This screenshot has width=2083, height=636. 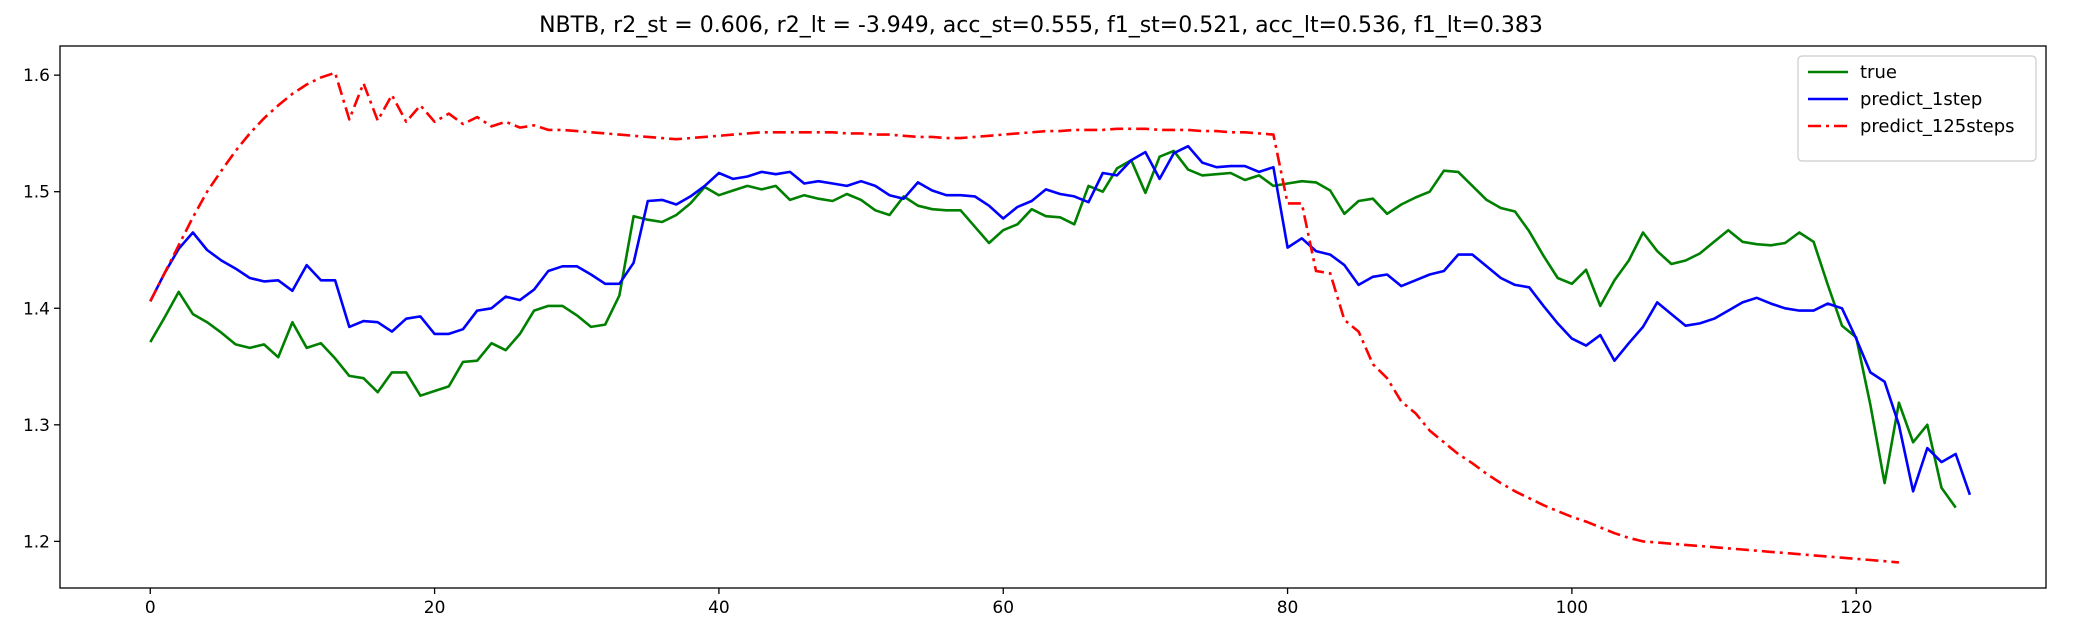 I want to click on x-tick-label: 120, so click(x=1856, y=608).